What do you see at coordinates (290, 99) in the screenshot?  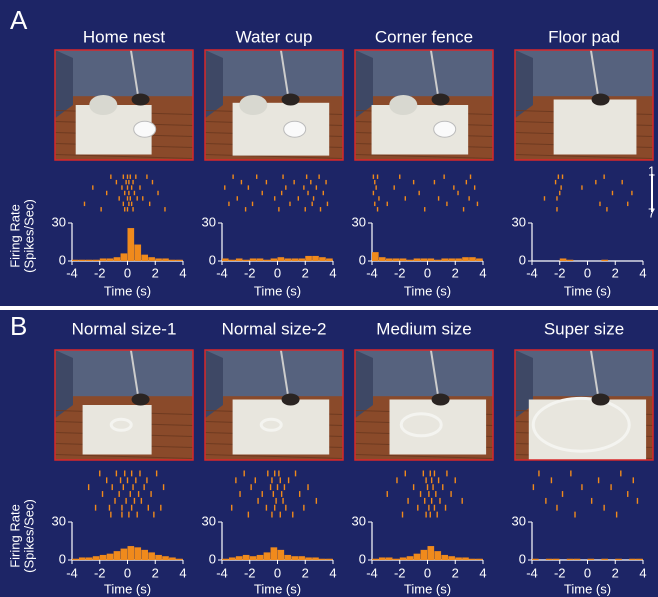 I see `photo-rat` at bounding box center [290, 99].